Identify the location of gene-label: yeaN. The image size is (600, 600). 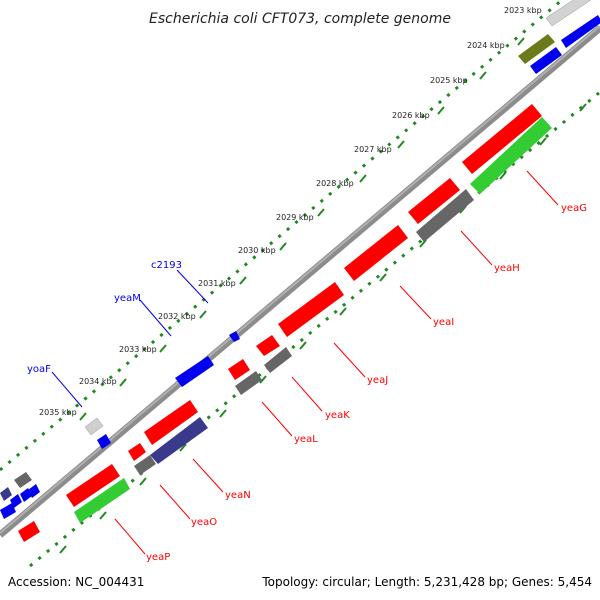
(238, 495).